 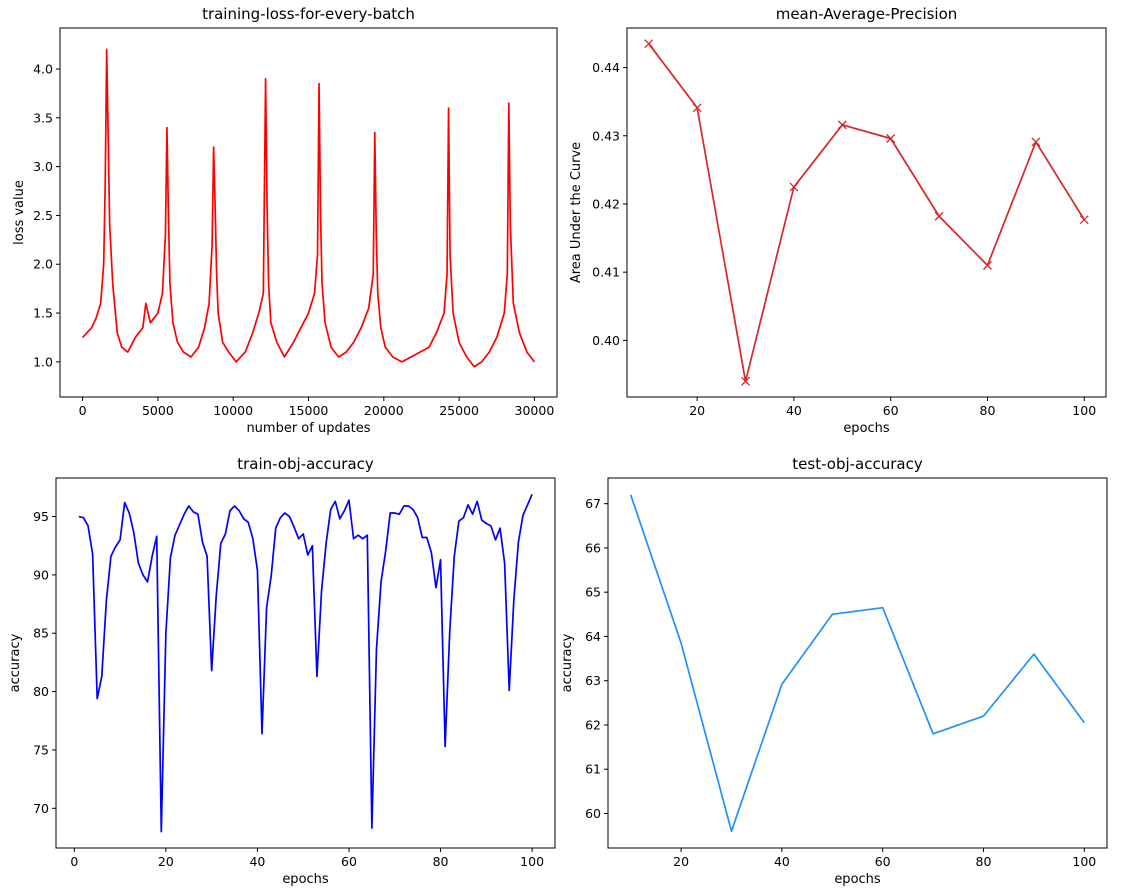 I want to click on y-tick-label: 0.42, so click(x=606, y=203).